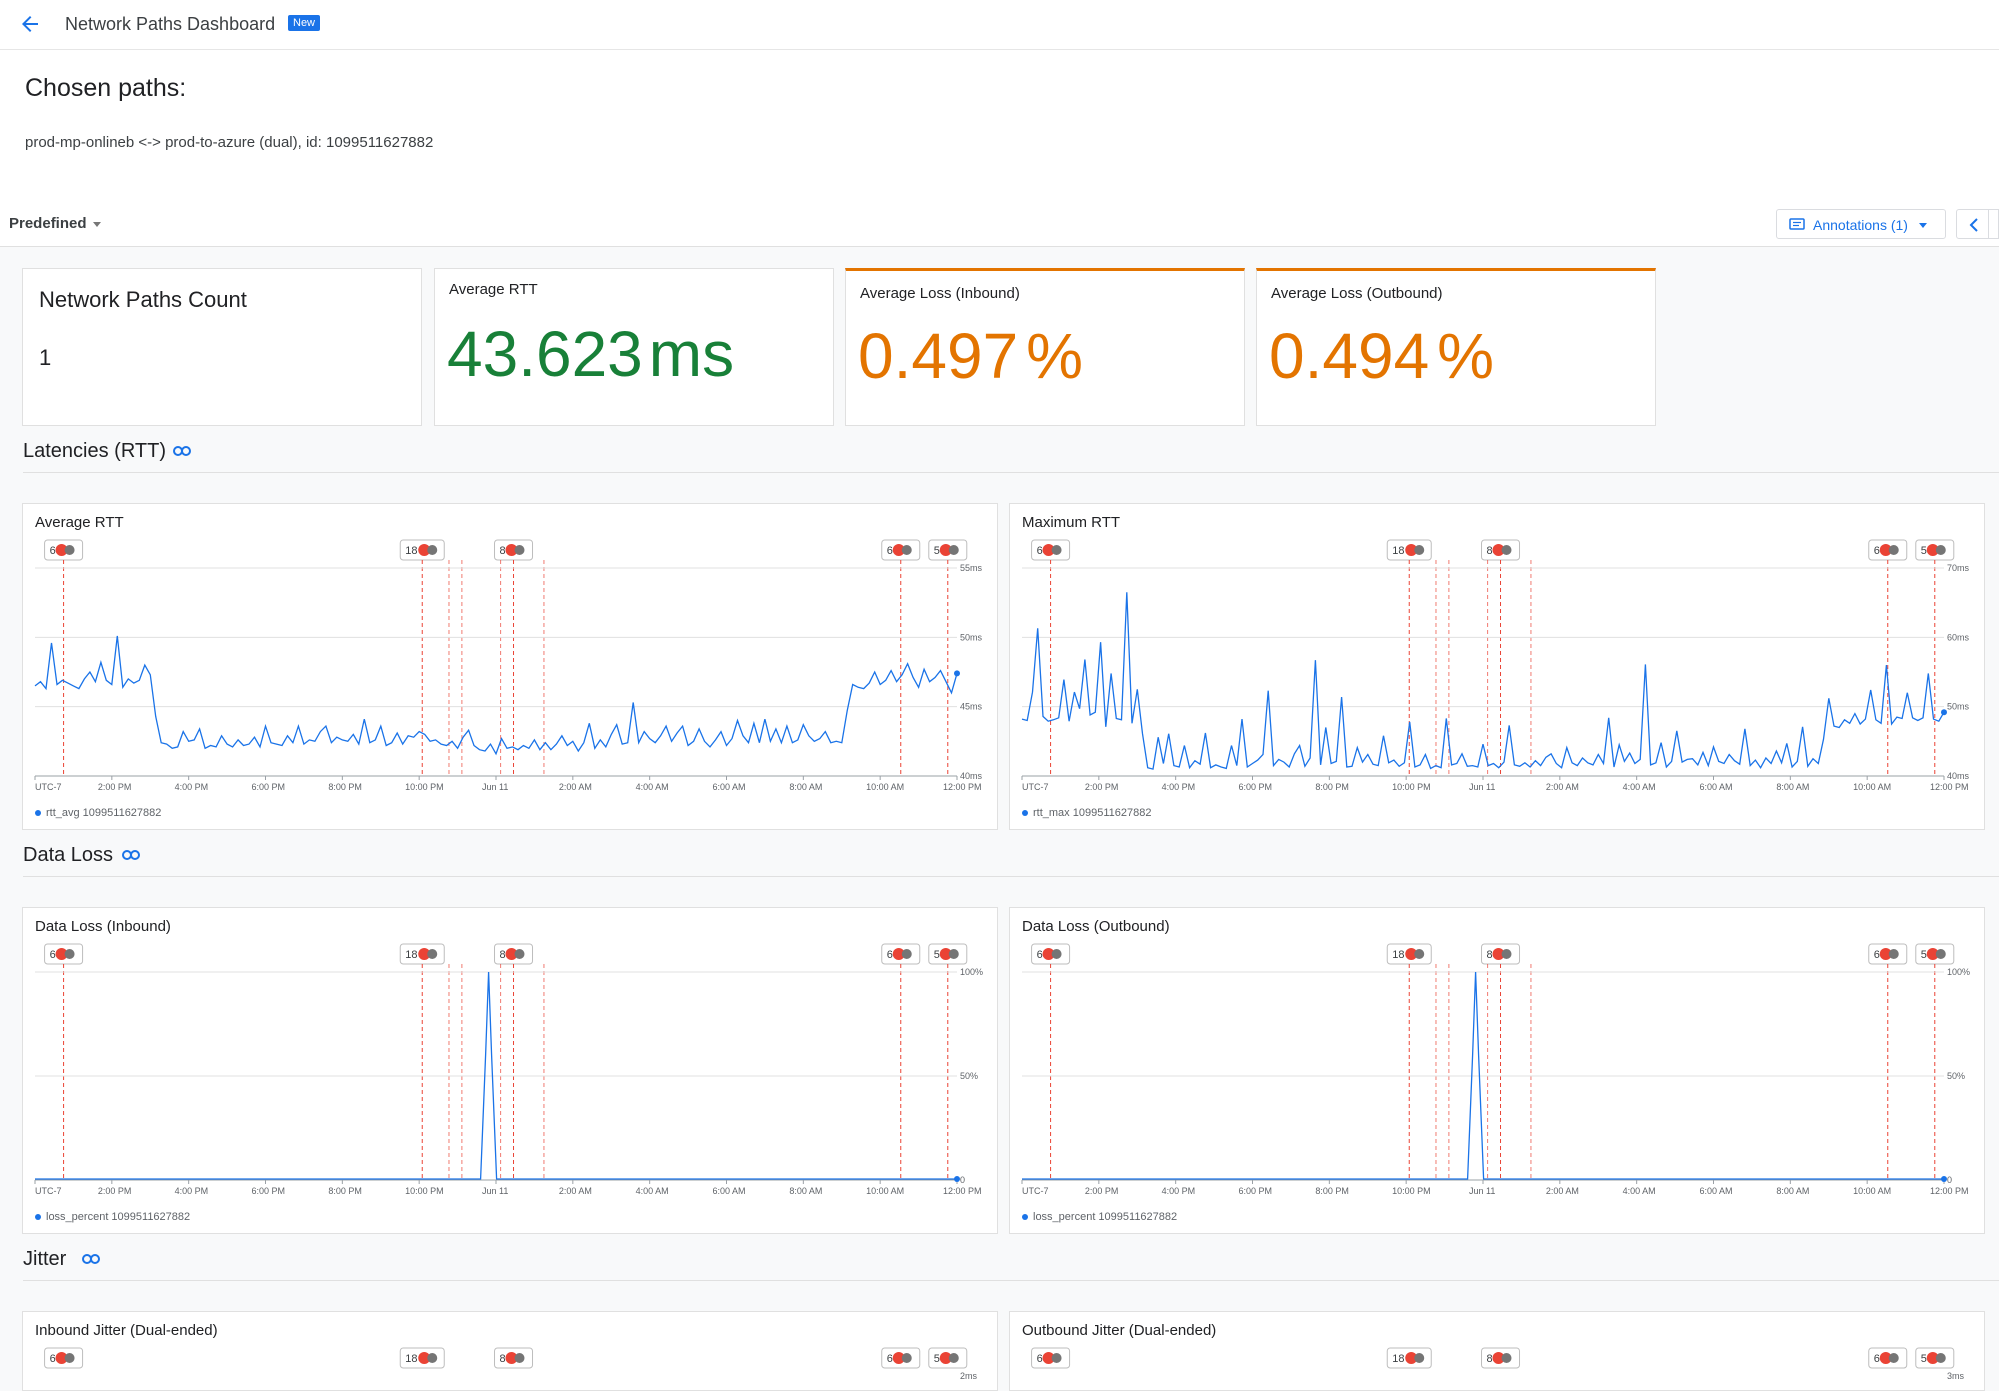 The height and width of the screenshot is (1391, 1999). I want to click on predefined-dropdown: Predefined, so click(55, 223).